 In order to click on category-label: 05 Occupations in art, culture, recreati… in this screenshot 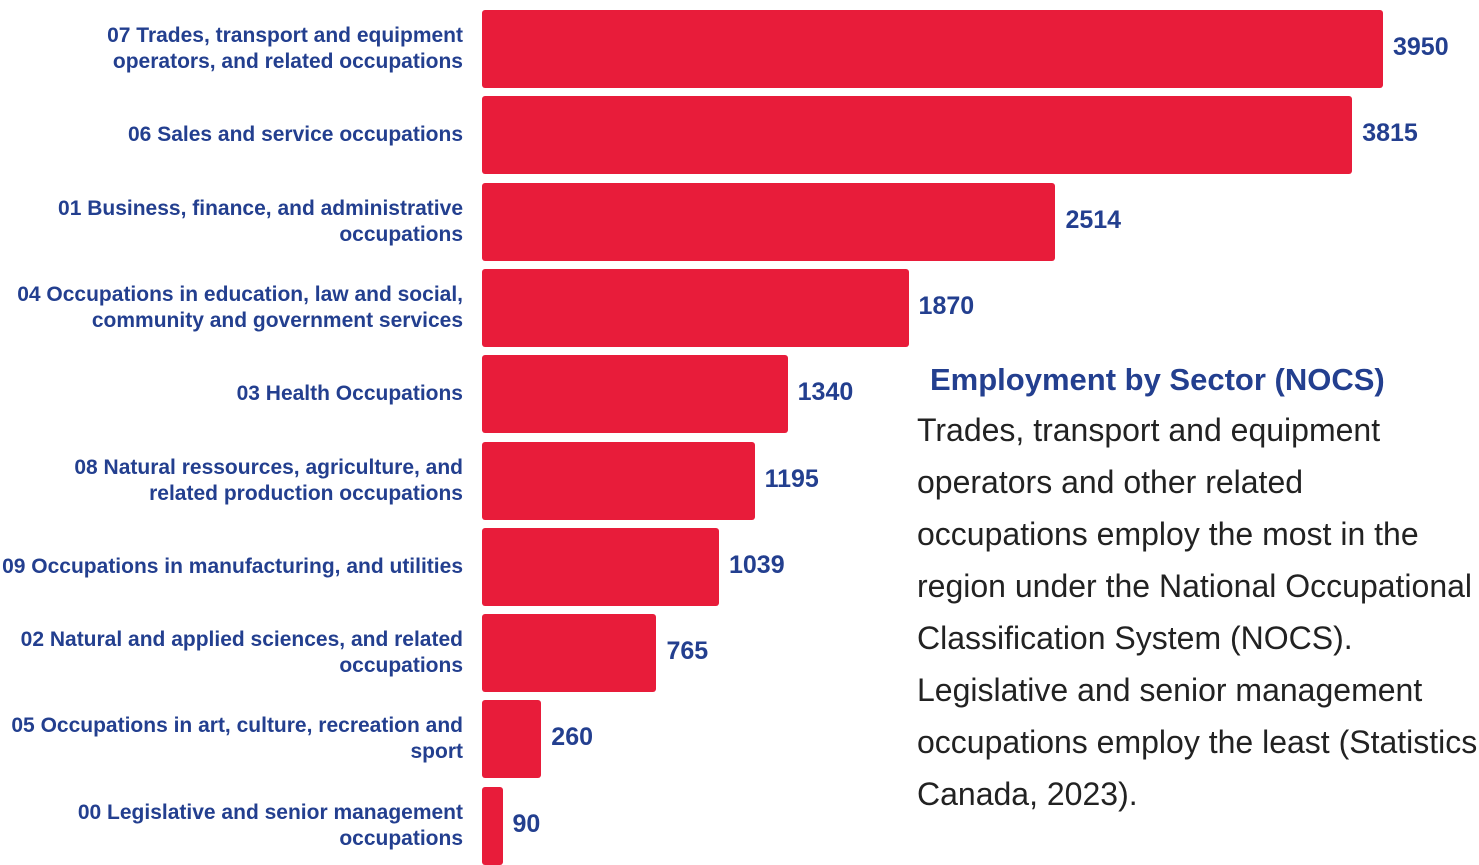, I will do `click(237, 739)`.